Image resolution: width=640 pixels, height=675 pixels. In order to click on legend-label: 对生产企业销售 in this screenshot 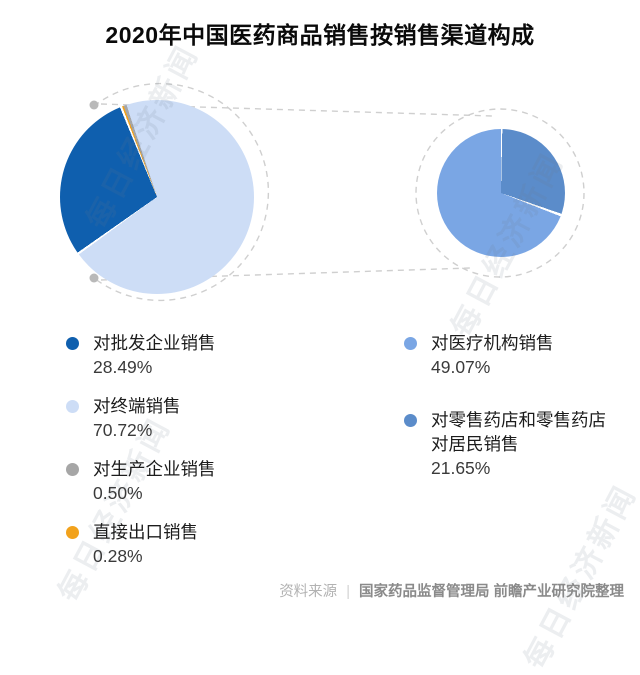, I will do `click(154, 469)`.